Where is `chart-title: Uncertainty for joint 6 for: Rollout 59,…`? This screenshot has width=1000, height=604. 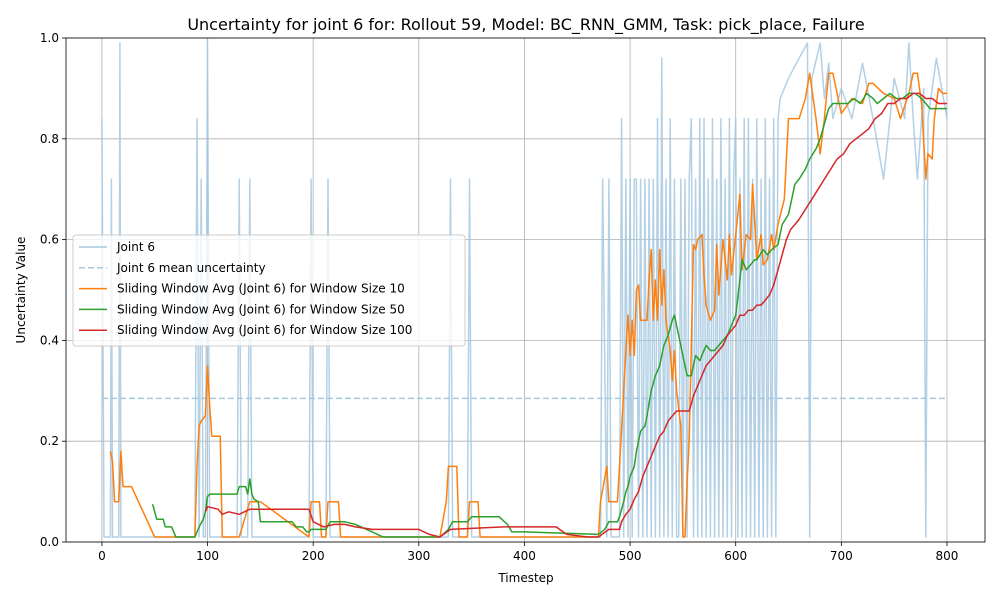
chart-title: Uncertainty for joint 6 for: Rollout 59,… is located at coordinates (525, 25).